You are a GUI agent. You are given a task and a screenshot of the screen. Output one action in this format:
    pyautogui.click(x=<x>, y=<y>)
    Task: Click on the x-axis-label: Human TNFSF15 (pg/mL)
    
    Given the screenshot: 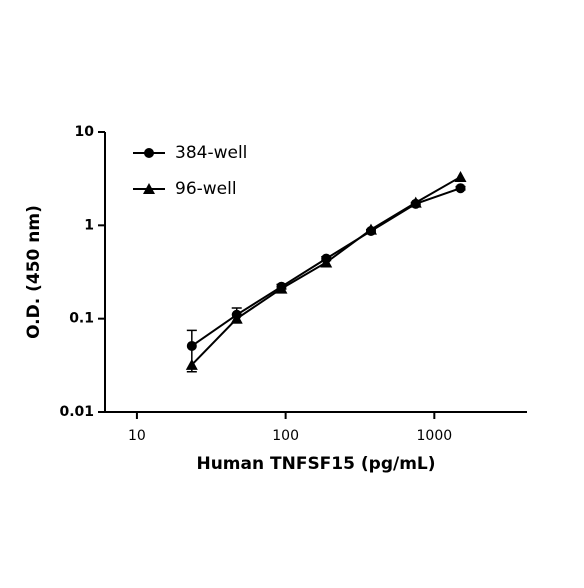 What is the action you would take?
    pyautogui.click(x=315, y=464)
    